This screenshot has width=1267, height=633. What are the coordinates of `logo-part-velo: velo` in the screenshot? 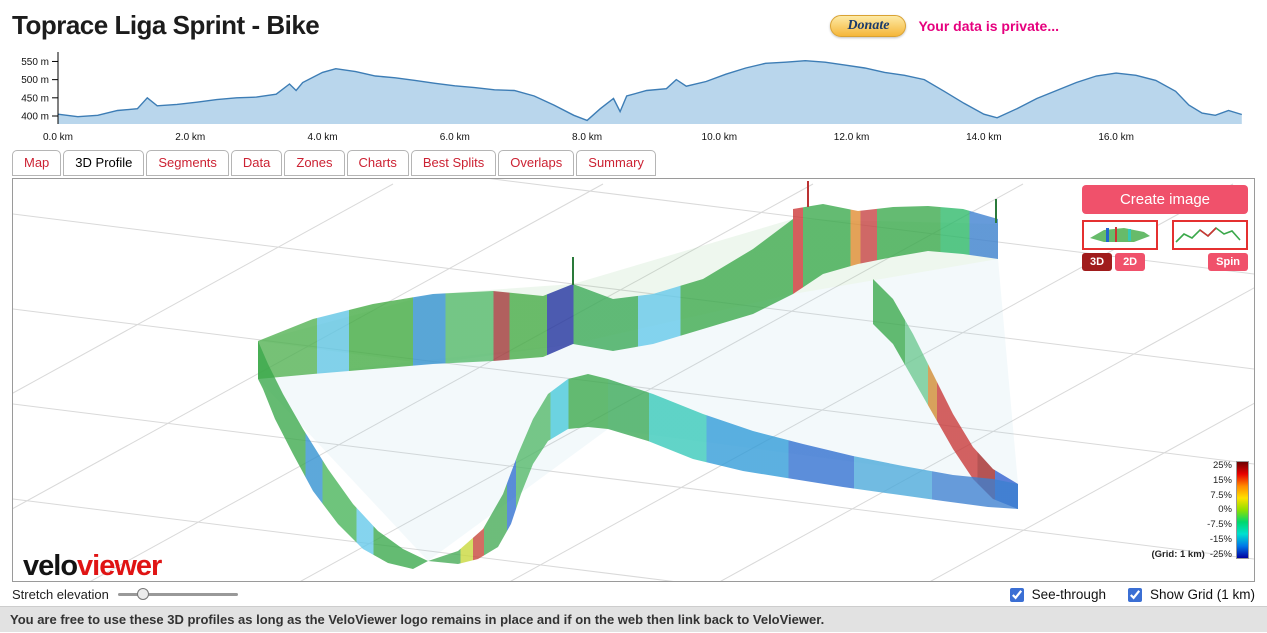 It's located at (50, 566).